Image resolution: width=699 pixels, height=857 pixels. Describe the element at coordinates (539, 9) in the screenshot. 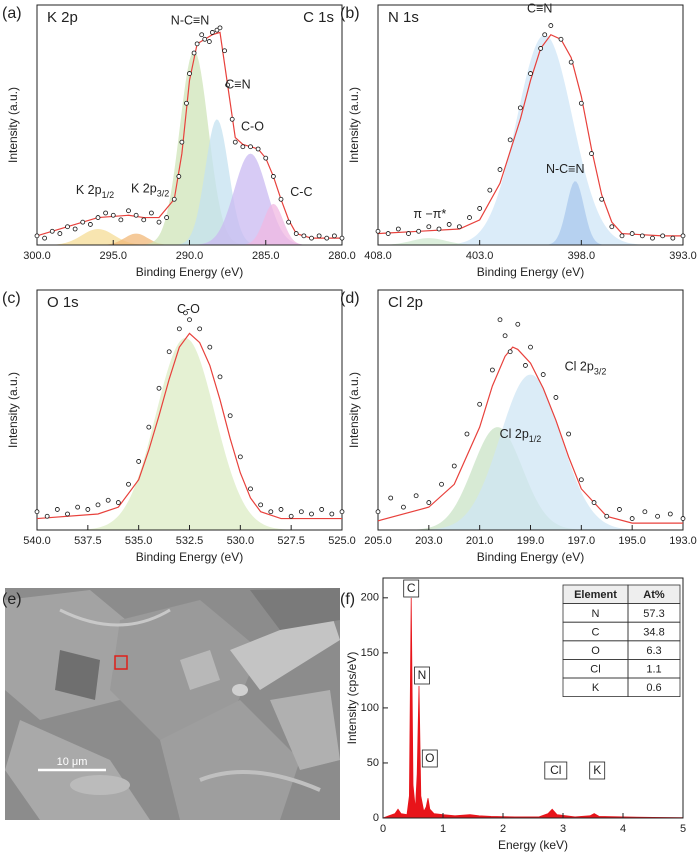

I see `component-label-main: C≡N` at that location.